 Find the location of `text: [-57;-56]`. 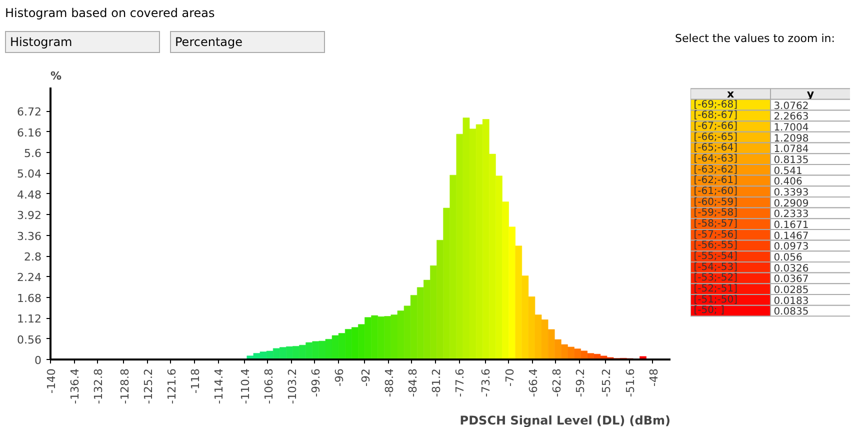

text: [-57;-56] is located at coordinates (716, 234).